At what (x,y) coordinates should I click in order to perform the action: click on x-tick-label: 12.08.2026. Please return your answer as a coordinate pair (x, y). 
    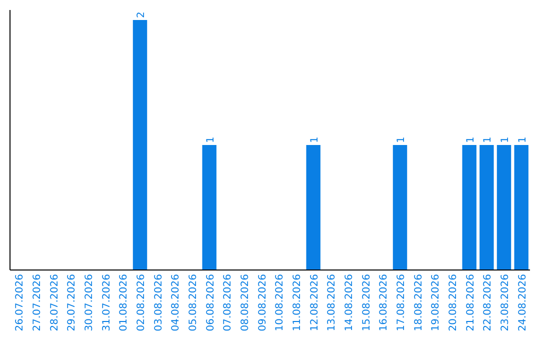
    Looking at the image, I should click on (314, 303).